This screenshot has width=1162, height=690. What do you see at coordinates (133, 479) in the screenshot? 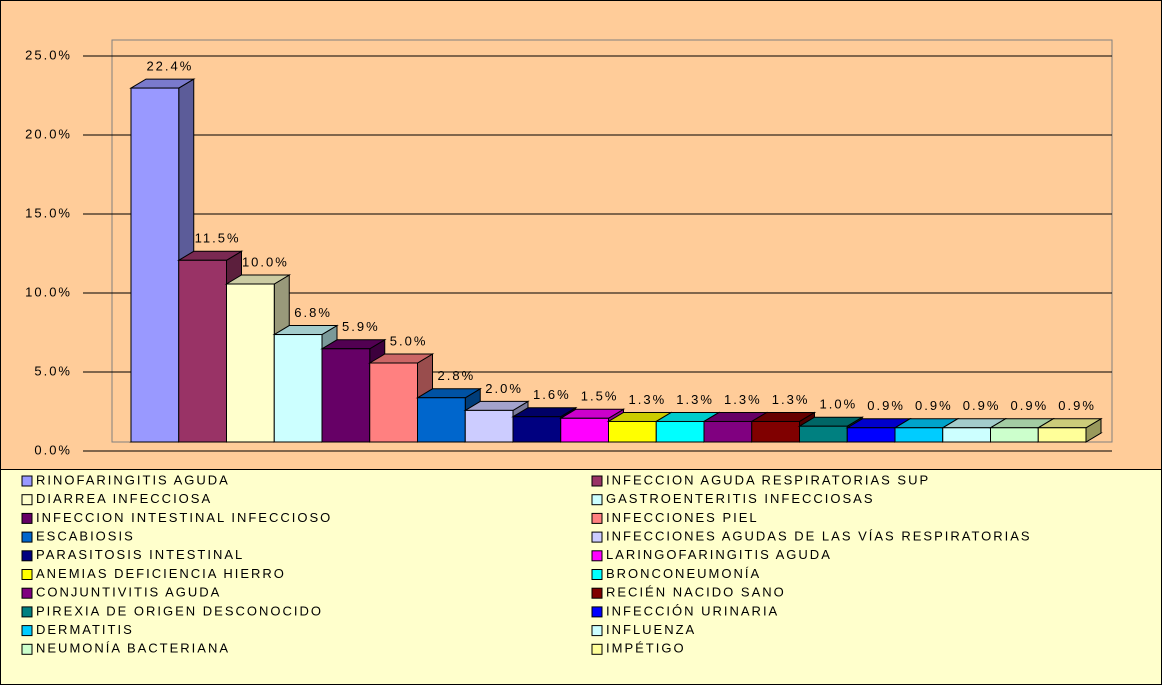
I see `legend-label: RINOFARINGITIS AGUDA` at bounding box center [133, 479].